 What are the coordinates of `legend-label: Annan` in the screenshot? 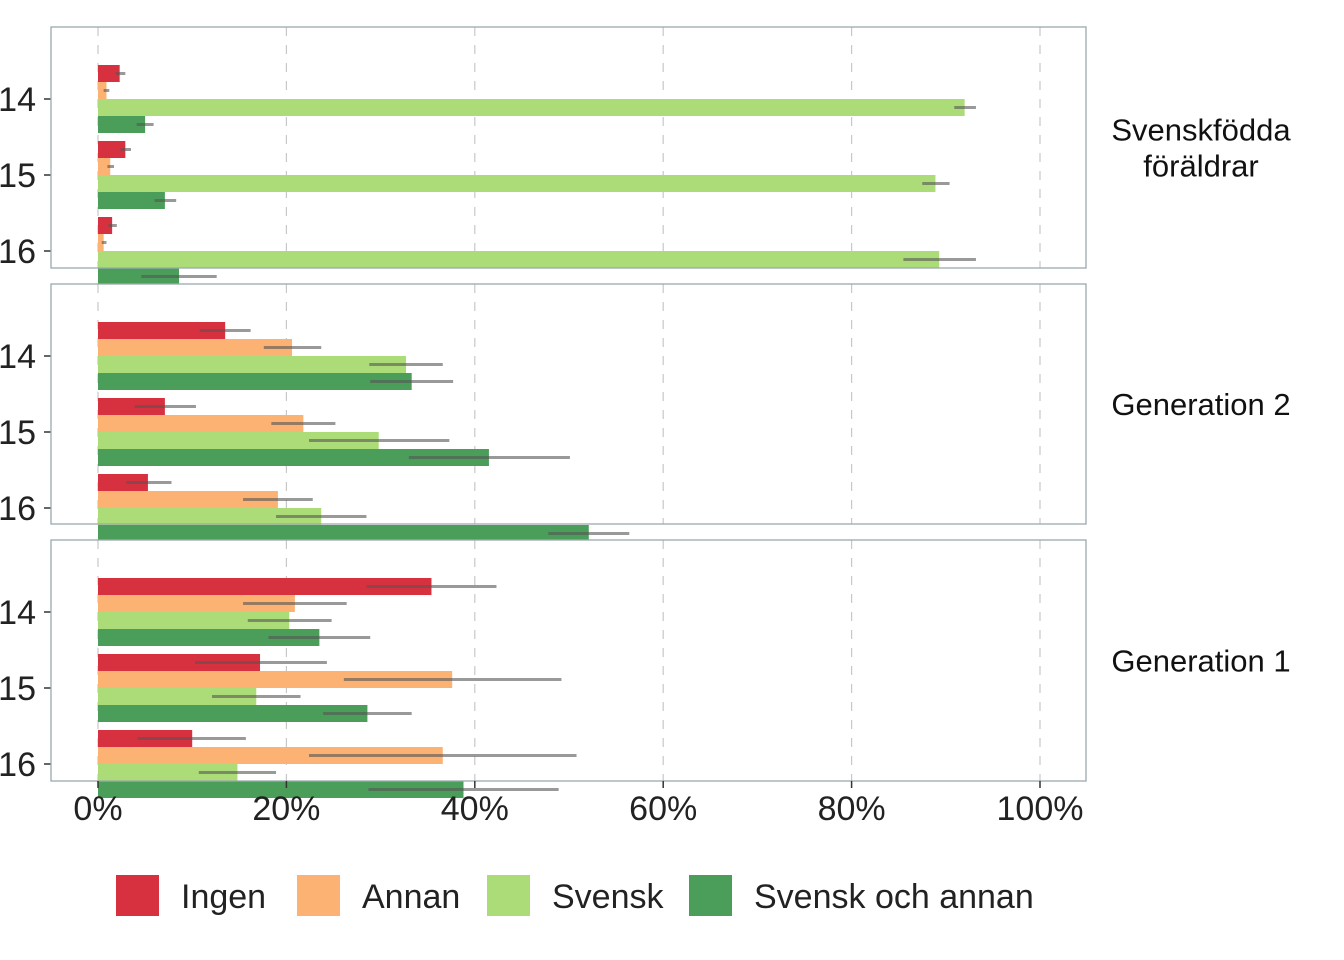 It's located at (411, 897).